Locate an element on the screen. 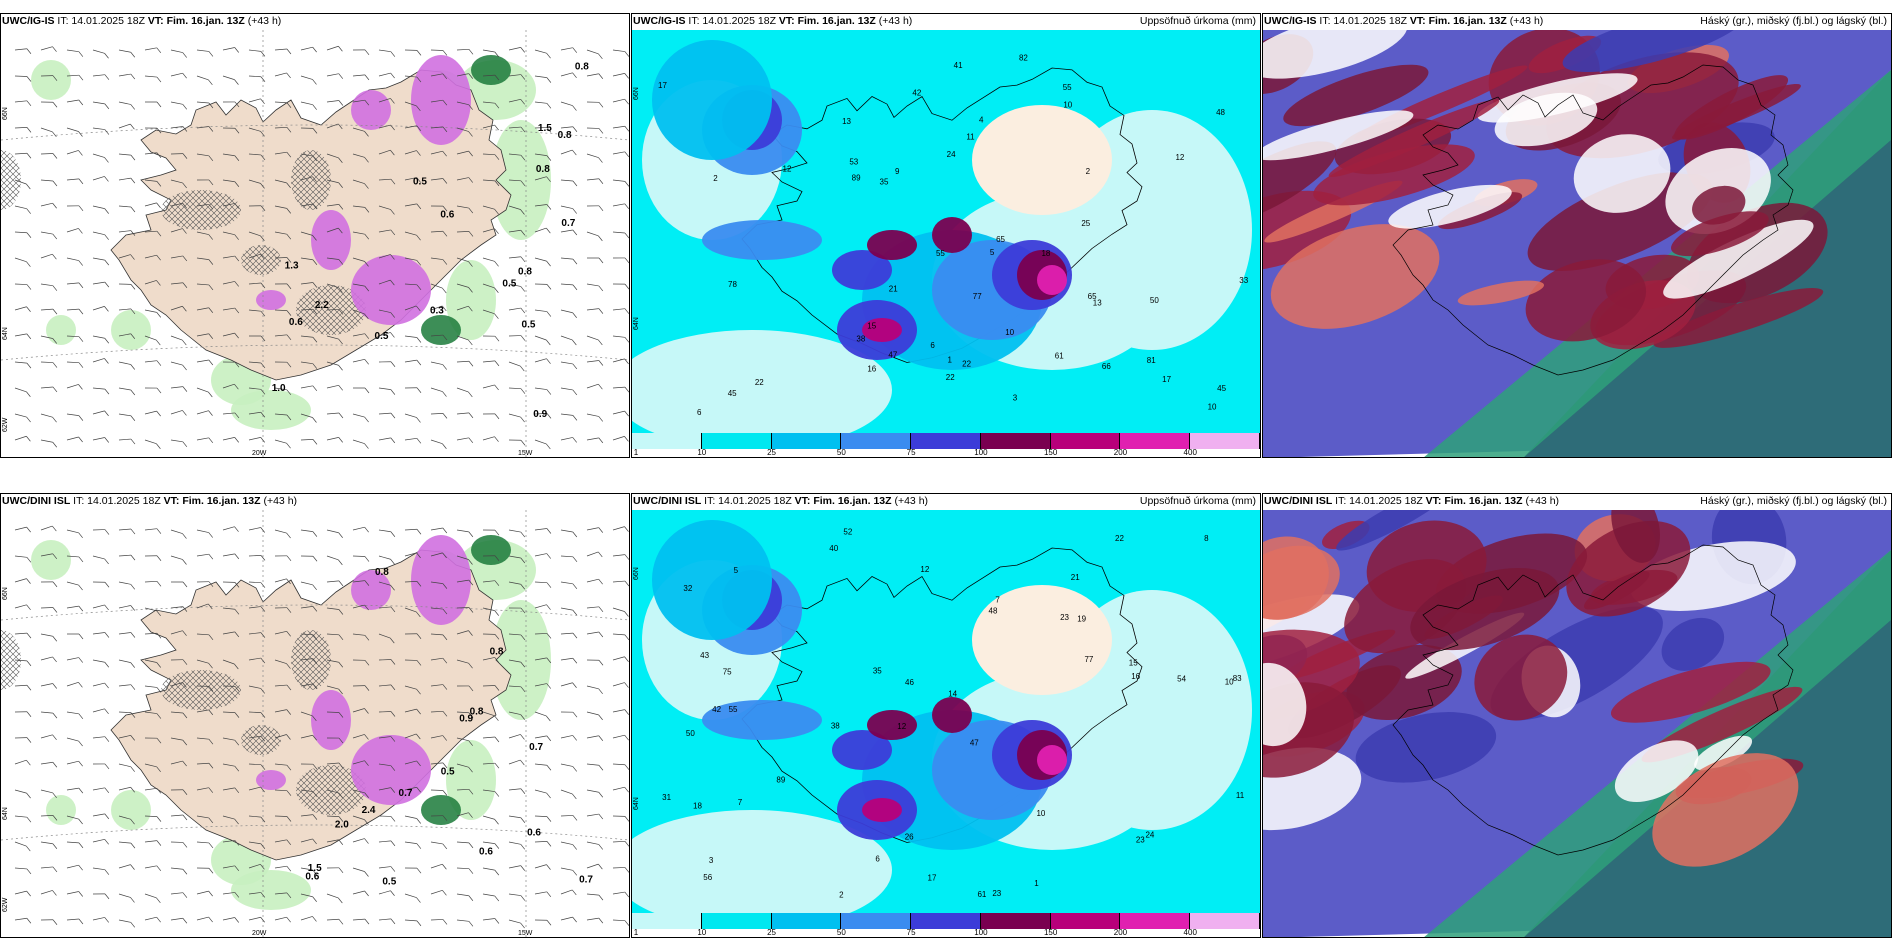  precip-amount-label: 61 is located at coordinates (1059, 356).